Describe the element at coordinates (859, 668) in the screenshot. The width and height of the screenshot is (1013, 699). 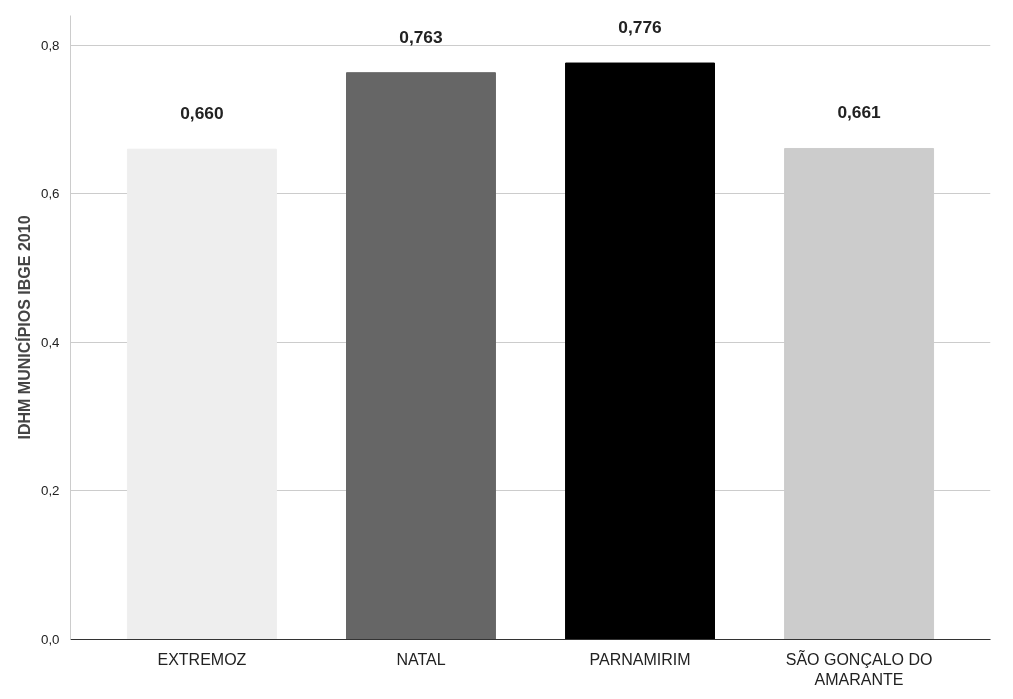
I see `x-tick-label: SÃO GONÇALO DO AMARANTE` at that location.